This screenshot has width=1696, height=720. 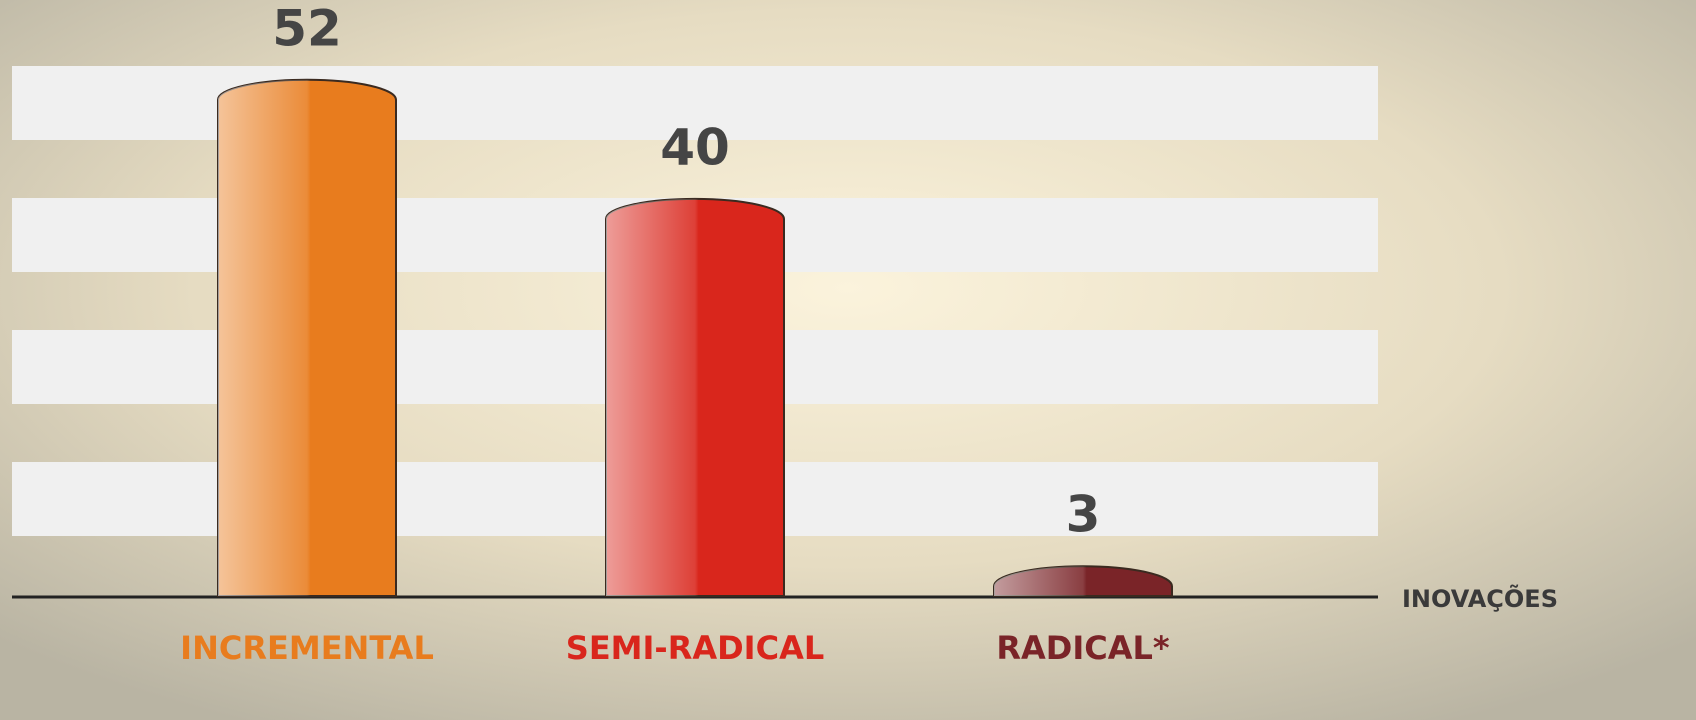 What do you see at coordinates (307, 648) in the screenshot?
I see `x-tick-label: INCREMENTAL` at bounding box center [307, 648].